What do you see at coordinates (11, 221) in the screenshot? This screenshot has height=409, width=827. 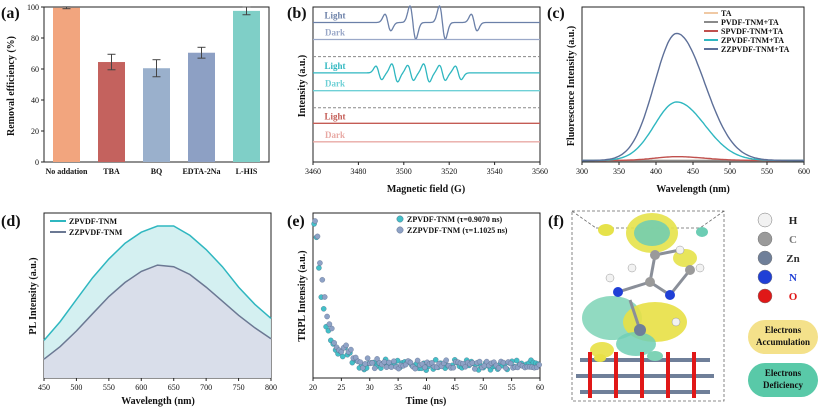 I see `panel-d-label: (d)` at bounding box center [11, 221].